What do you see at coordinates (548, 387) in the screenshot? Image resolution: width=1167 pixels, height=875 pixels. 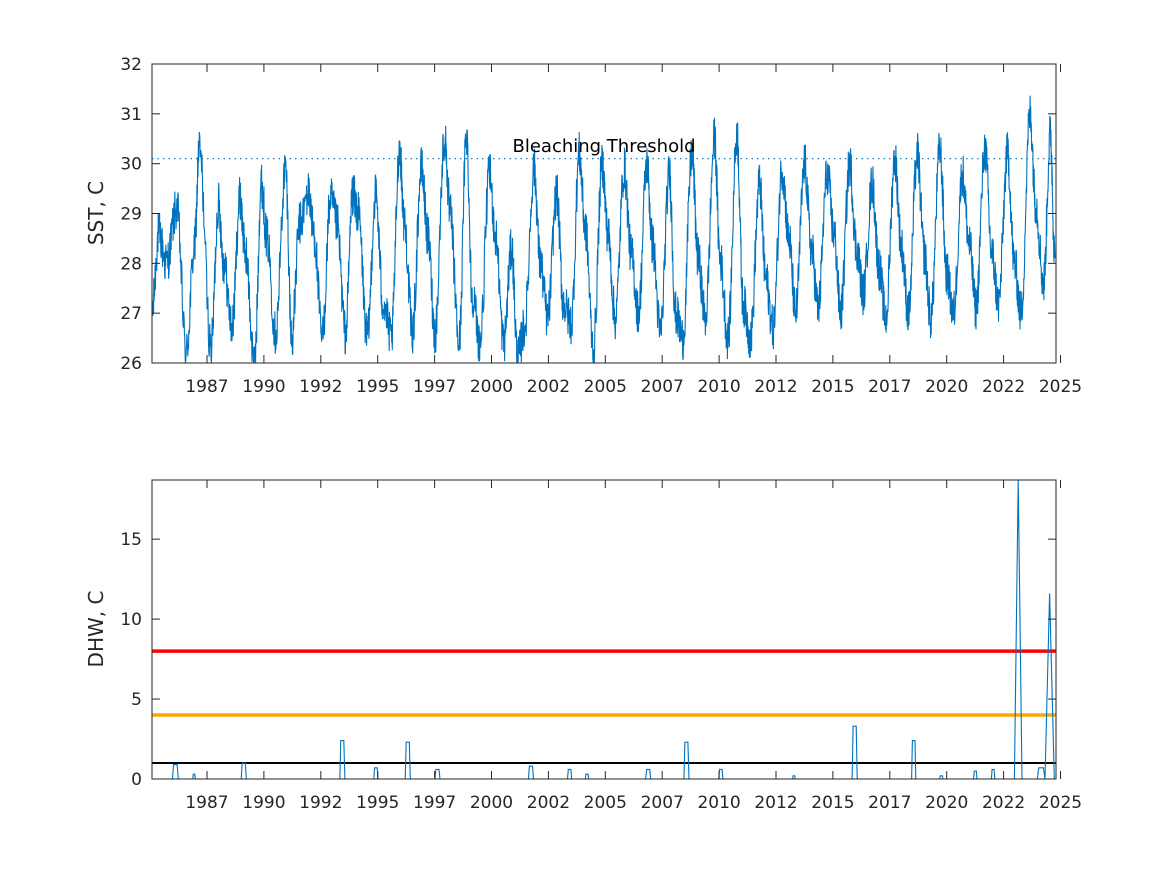 I see `sst-x-tick-label: 2002` at bounding box center [548, 387].